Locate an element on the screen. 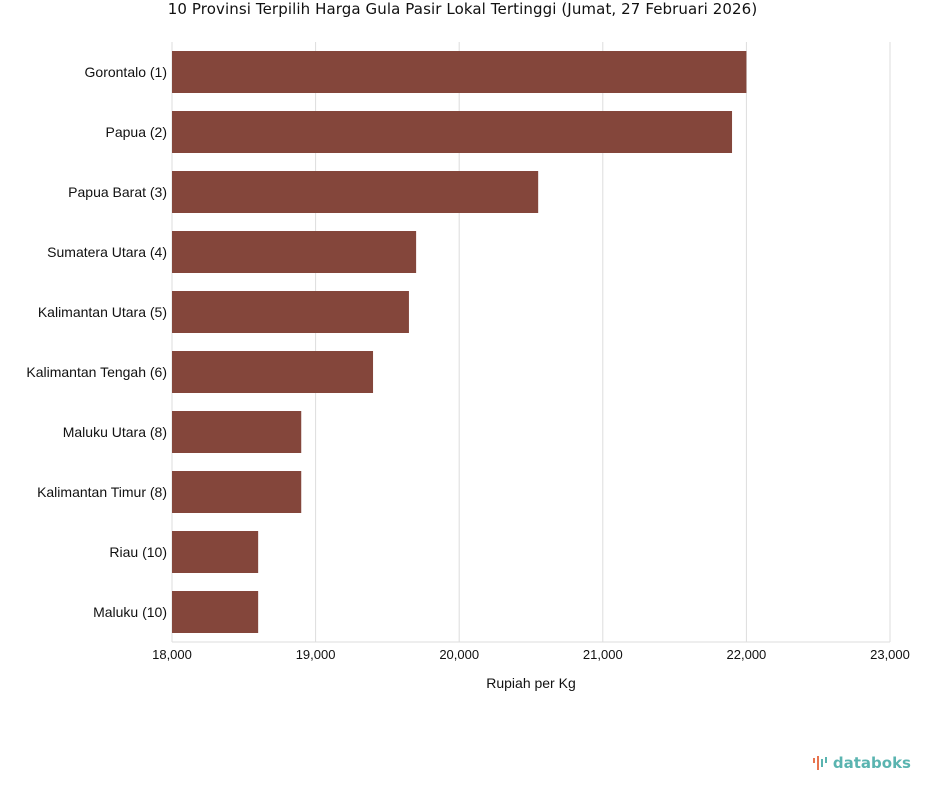  category-label: Papua Barat (3) is located at coordinates (117, 192).